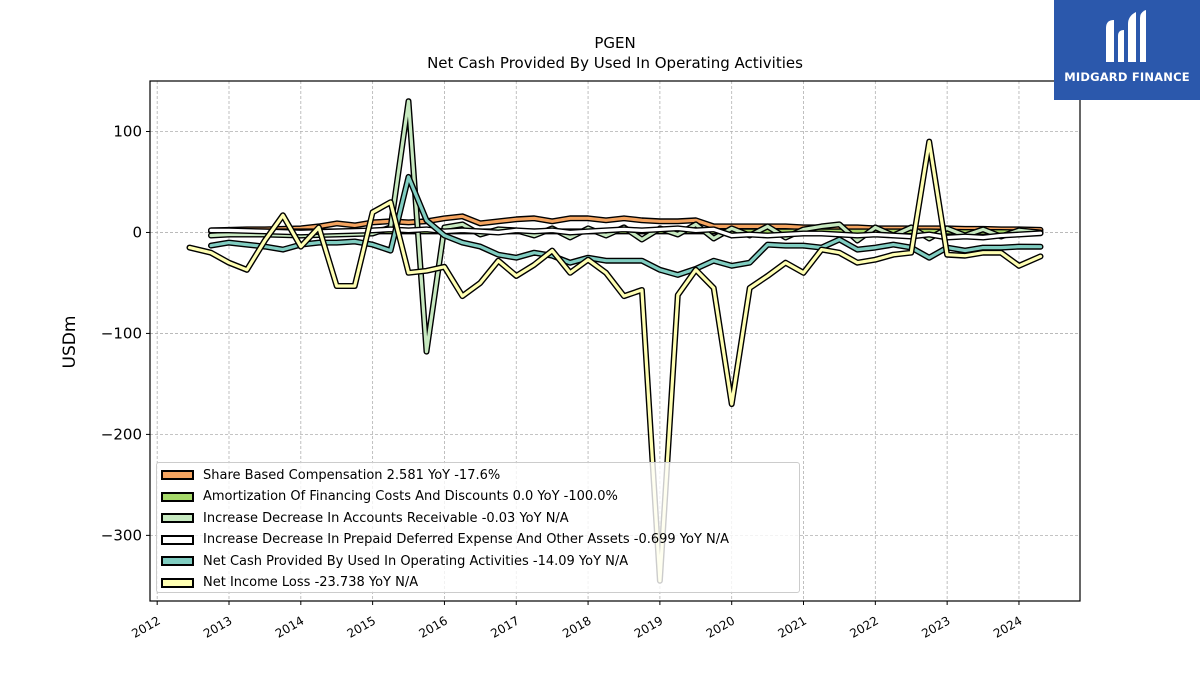 This screenshot has width=1200, height=675. What do you see at coordinates (1127, 77) in the screenshot?
I see `brand-name: MIDGARD FINANCE` at bounding box center [1127, 77].